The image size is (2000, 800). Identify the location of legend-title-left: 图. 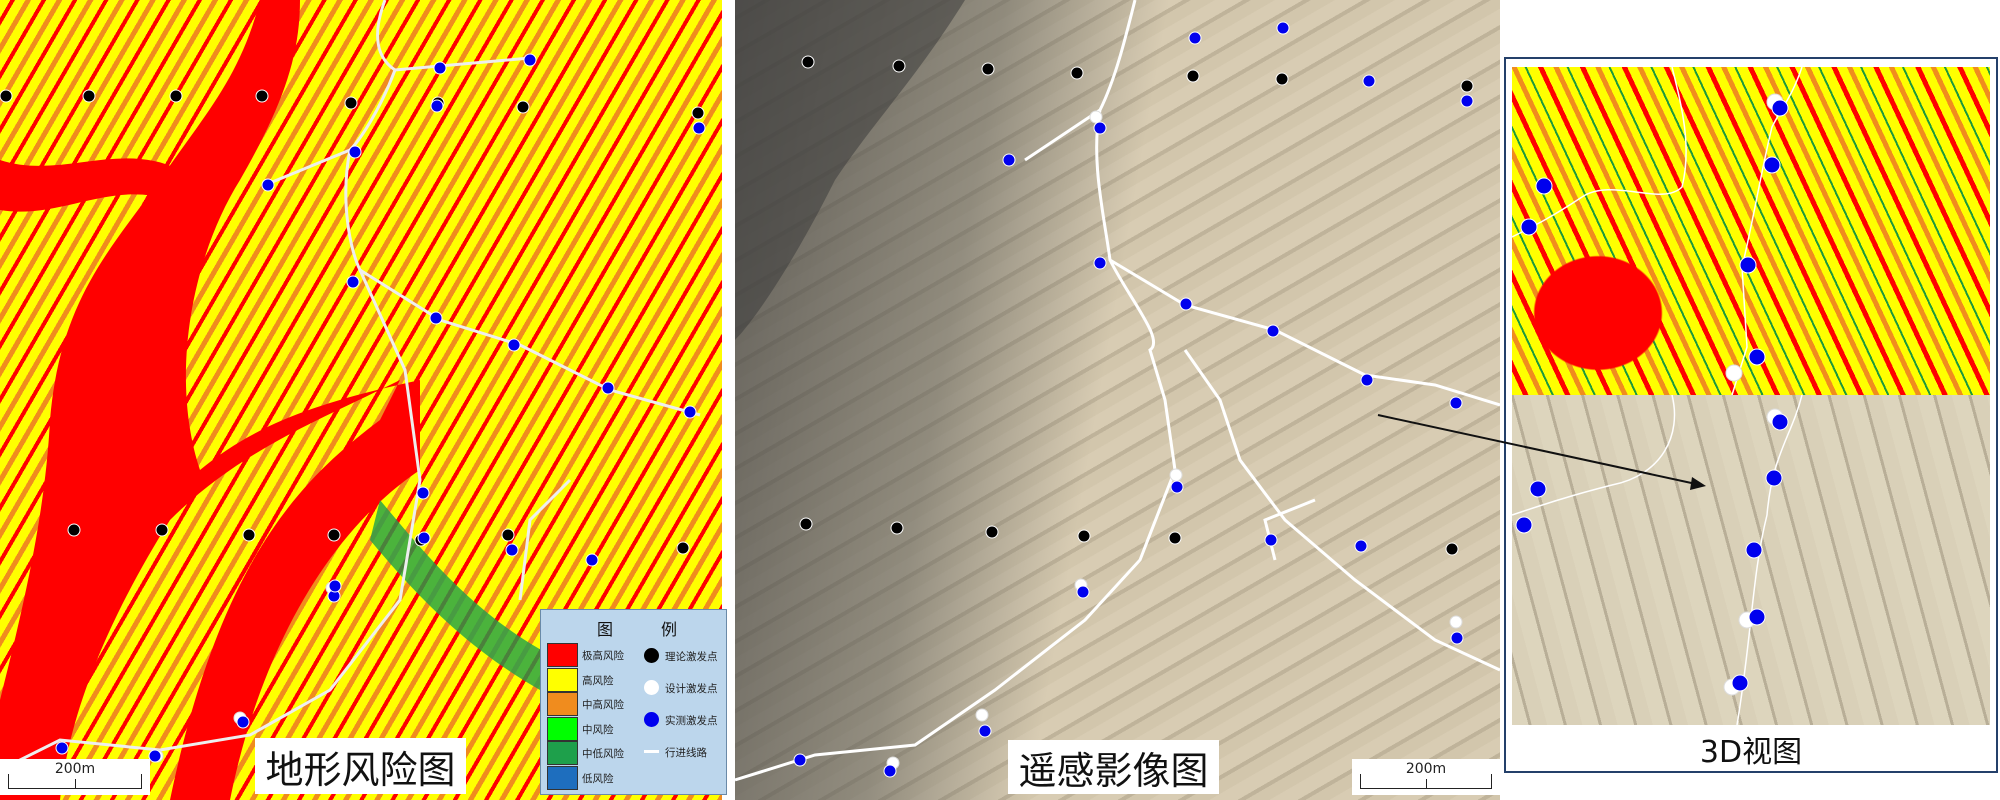
(605, 629).